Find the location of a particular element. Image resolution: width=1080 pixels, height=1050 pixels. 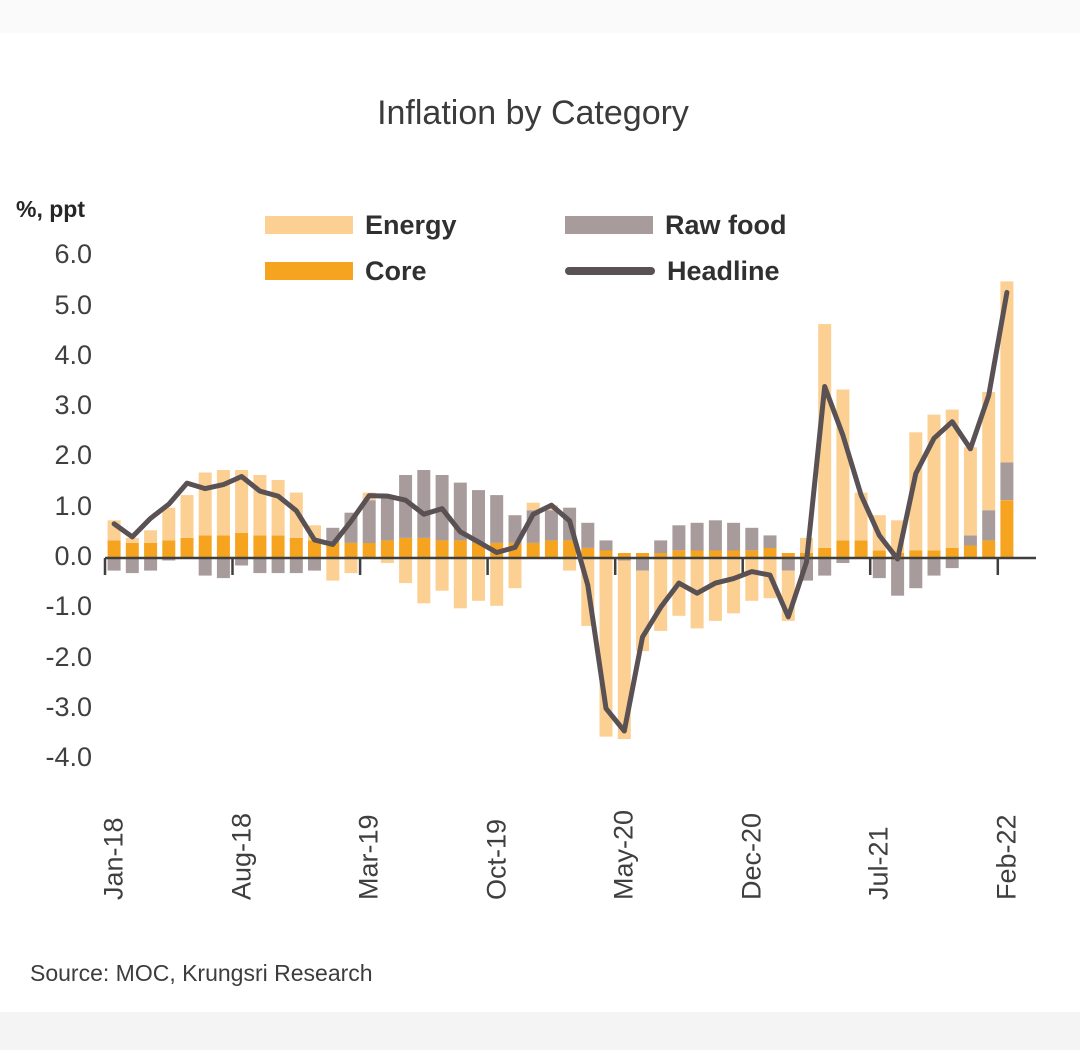

legend-item-headline: Headline is located at coordinates (672, 270).